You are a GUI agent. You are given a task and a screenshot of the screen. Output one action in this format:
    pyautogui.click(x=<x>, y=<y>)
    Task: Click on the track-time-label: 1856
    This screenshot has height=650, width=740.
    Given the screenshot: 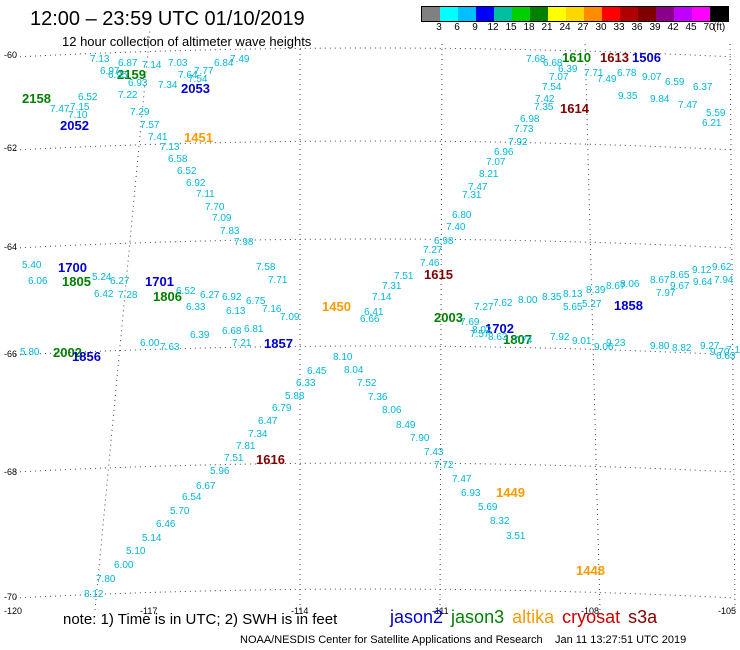 What is the action you would take?
    pyautogui.click(x=86, y=356)
    